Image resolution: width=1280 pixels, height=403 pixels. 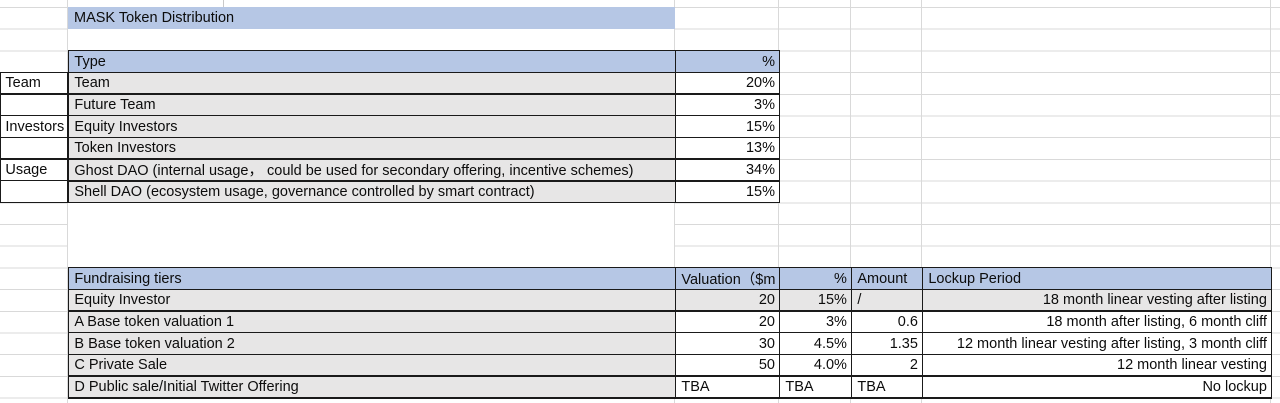 What do you see at coordinates (727, 105) in the screenshot?
I see `dist-pct-cell: 3%` at bounding box center [727, 105].